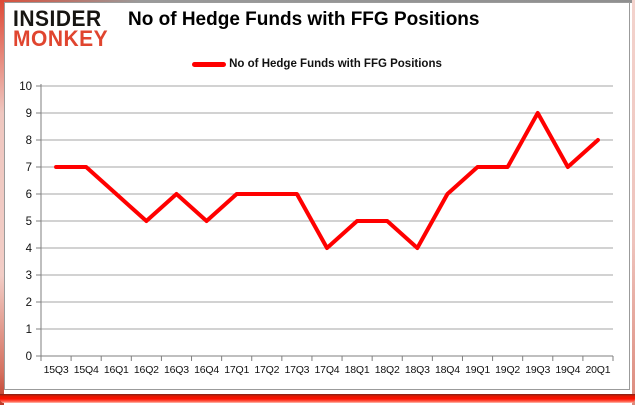 The height and width of the screenshot is (405, 635). I want to click on chart-title: No of Hedge Funds with FFG Positions, so click(304, 19).